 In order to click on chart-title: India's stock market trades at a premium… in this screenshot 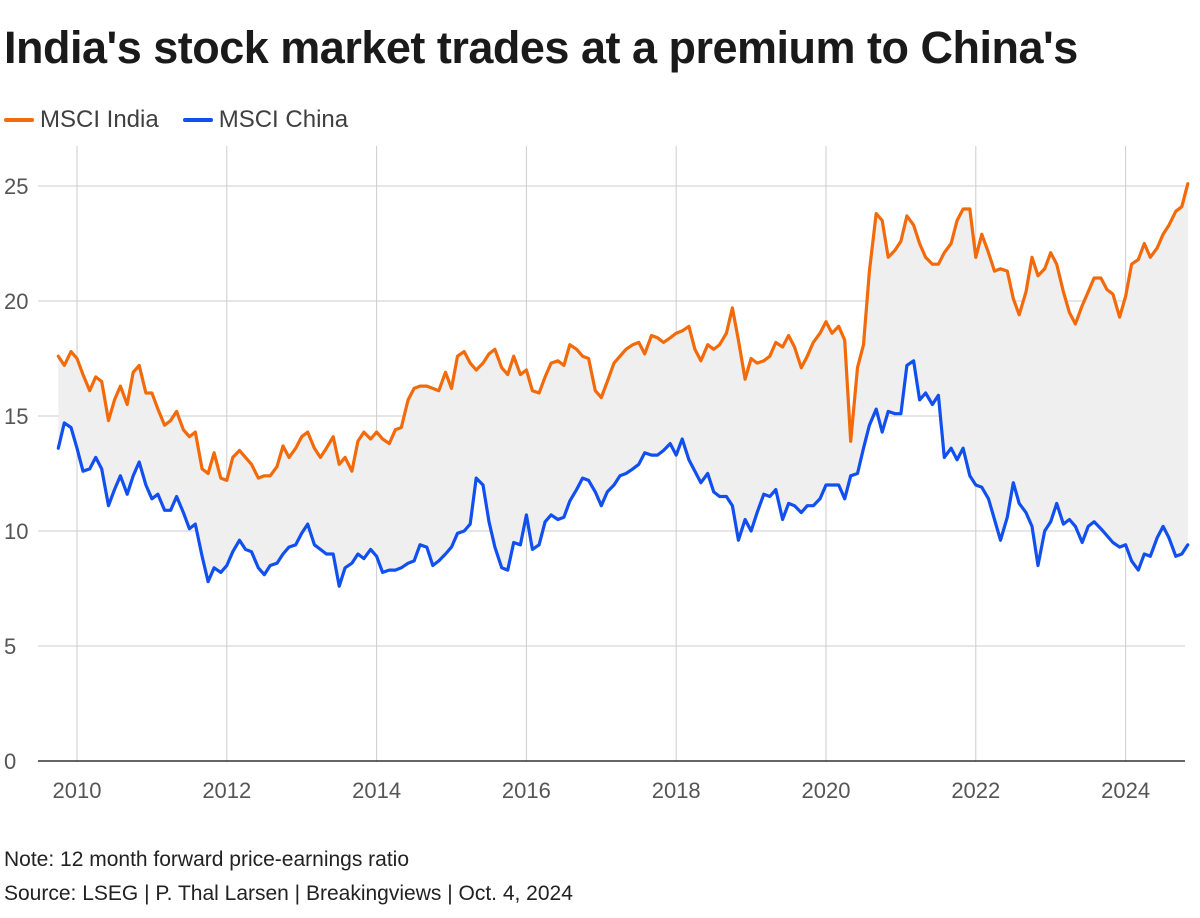, I will do `click(541, 47)`.